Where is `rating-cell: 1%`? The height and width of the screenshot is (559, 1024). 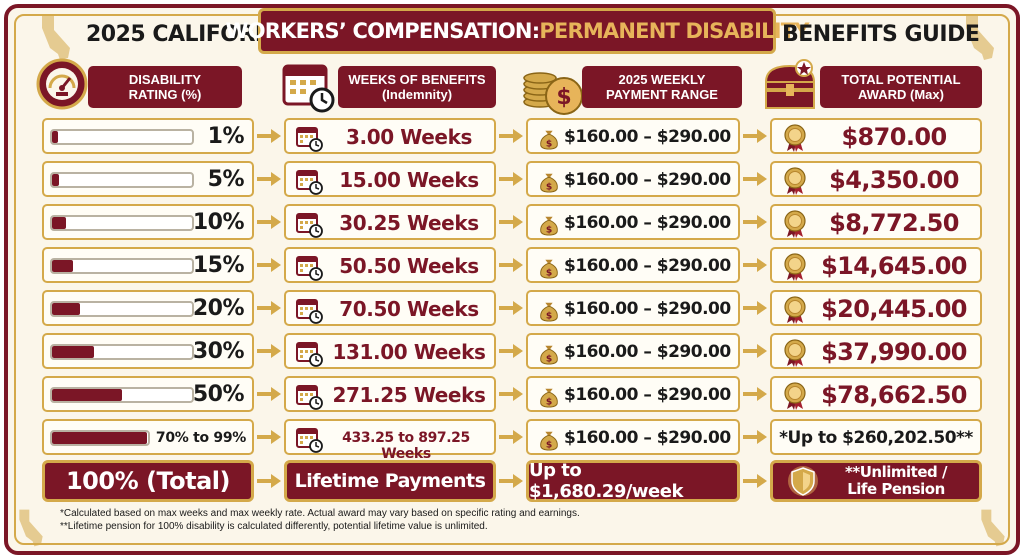
rating-cell: 1% is located at coordinates (148, 136).